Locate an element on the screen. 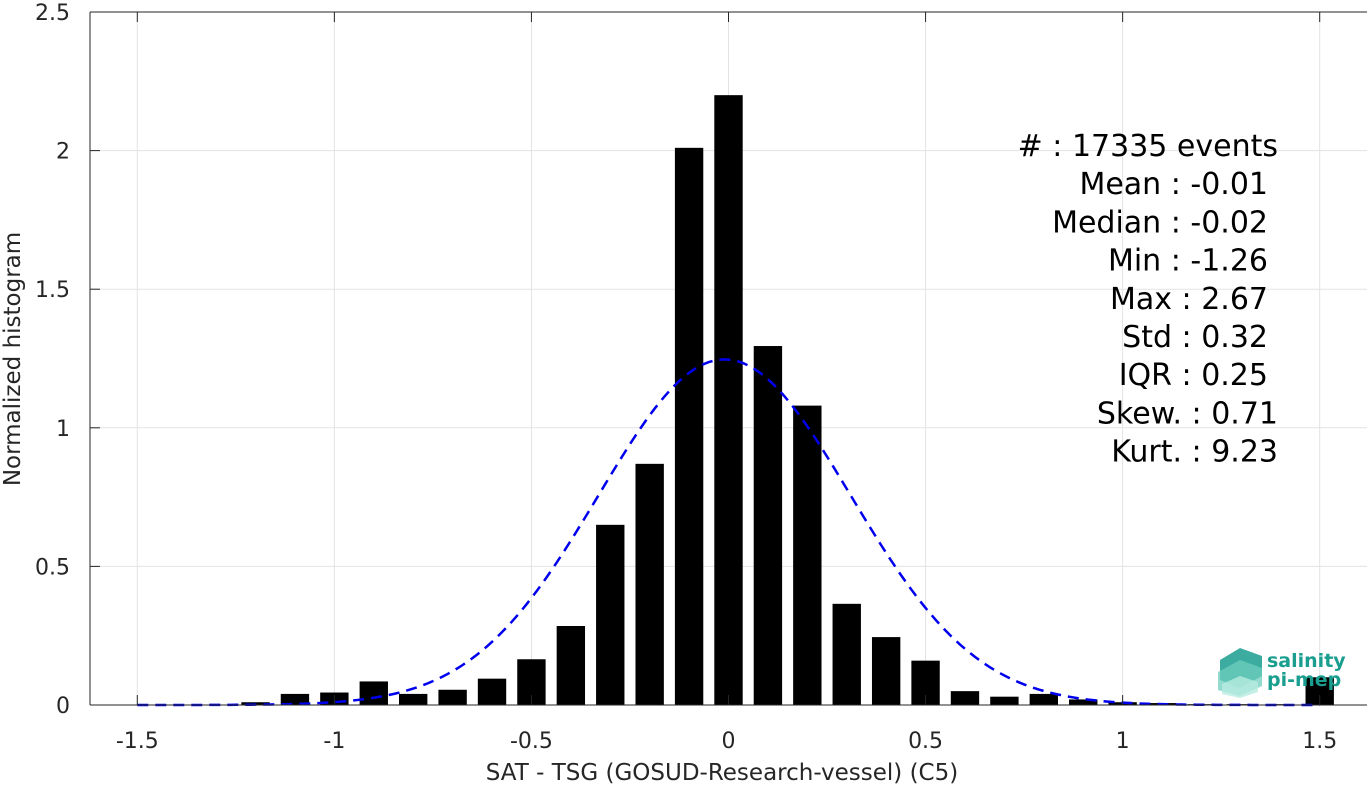  y-tick-label: 2.5 is located at coordinates (52, 13).